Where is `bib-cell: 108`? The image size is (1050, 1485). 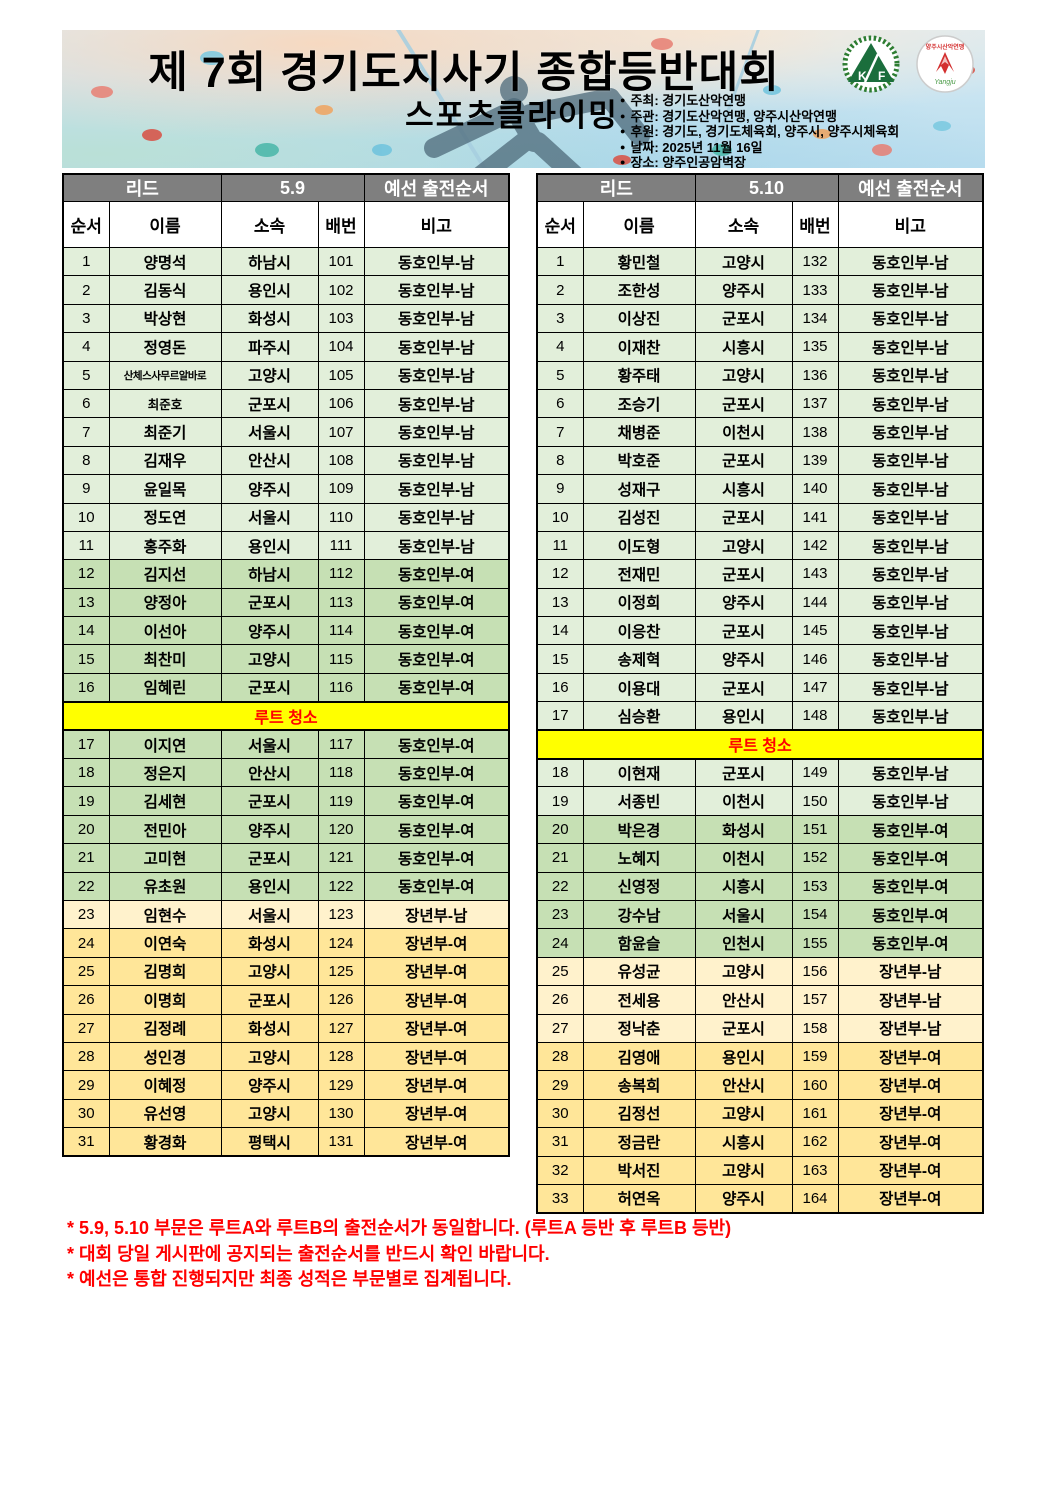
bib-cell: 108 is located at coordinates (341, 460).